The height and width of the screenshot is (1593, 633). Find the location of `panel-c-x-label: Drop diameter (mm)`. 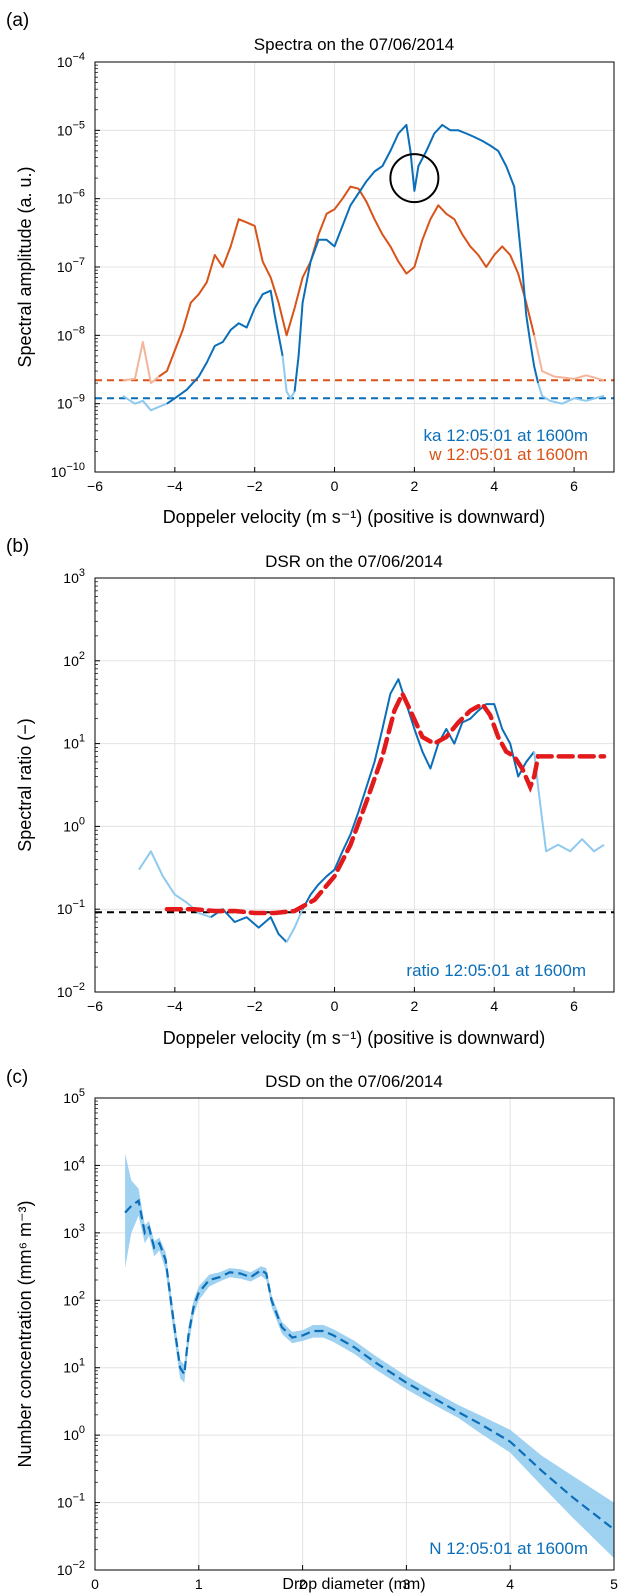

panel-c-x-label: Drop diameter (mm) is located at coordinates (353, 1584).